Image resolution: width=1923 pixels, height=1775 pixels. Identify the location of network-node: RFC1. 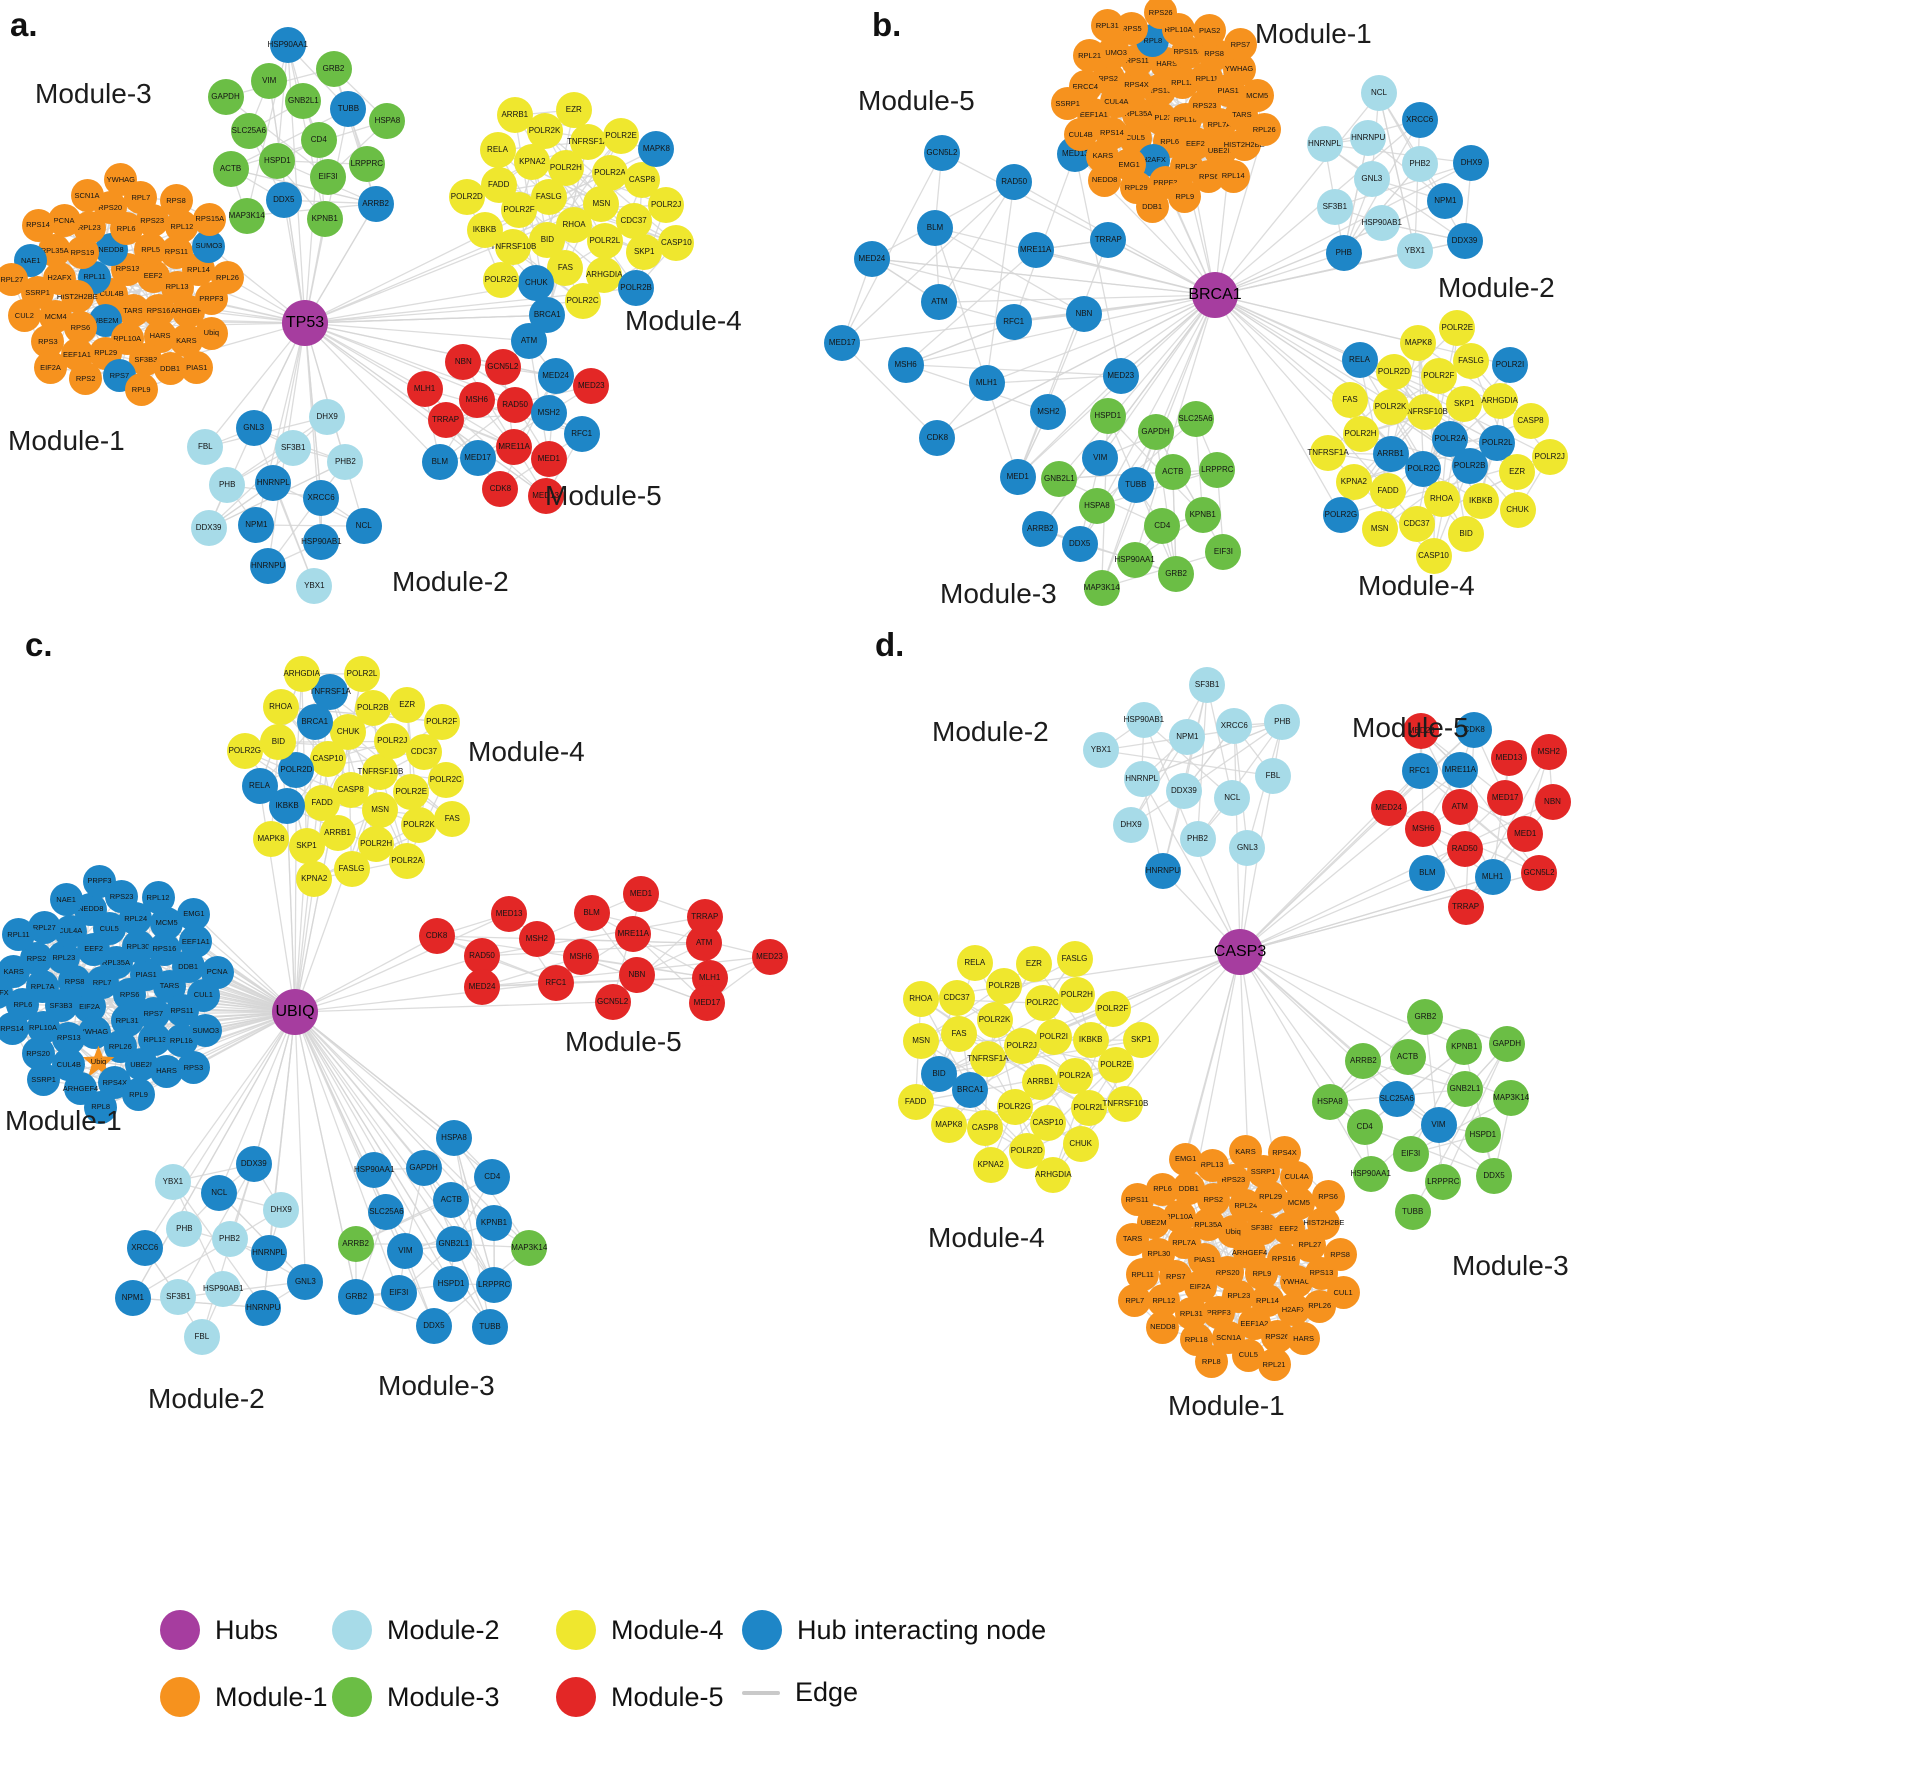
(555, 982).